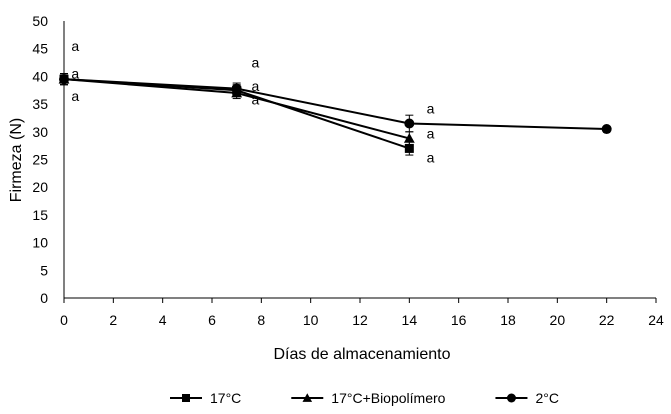 The width and height of the screenshot is (671, 414). Describe the element at coordinates (163, 320) in the screenshot. I see `x-tick-label: 4` at that location.